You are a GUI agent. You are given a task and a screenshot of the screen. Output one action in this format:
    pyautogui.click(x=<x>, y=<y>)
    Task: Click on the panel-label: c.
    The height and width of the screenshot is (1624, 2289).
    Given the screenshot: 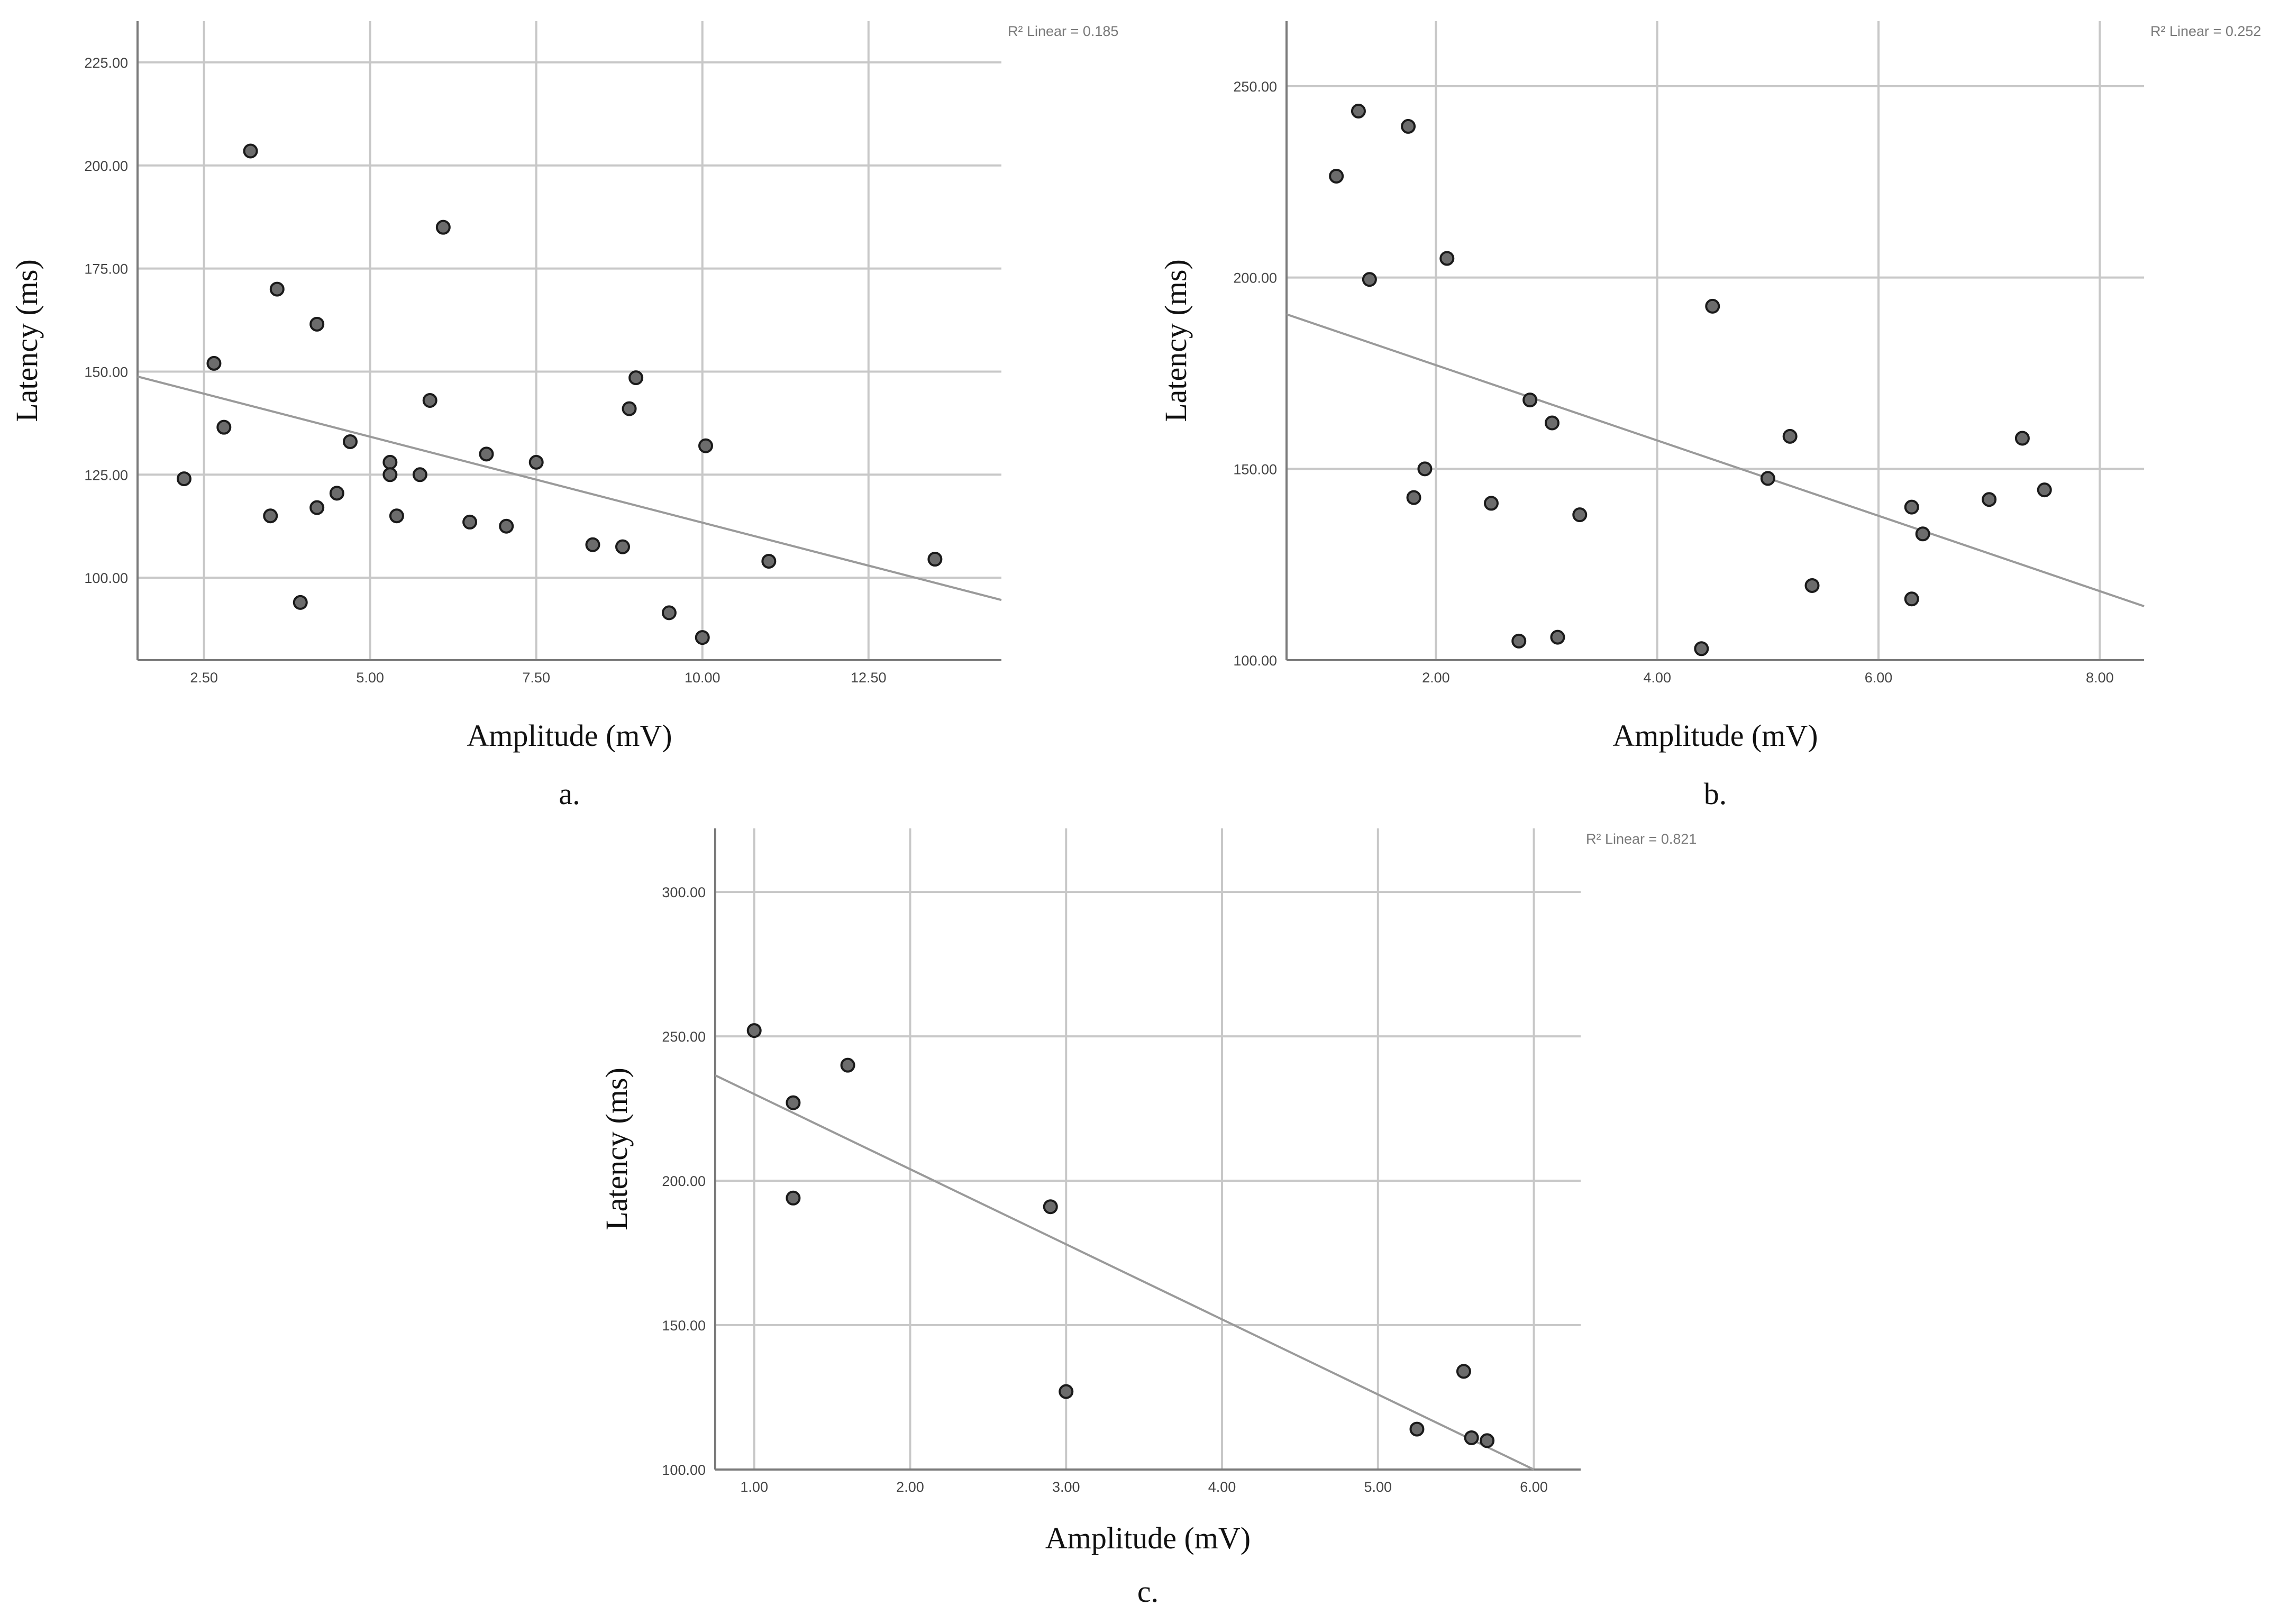 What is the action you would take?
    pyautogui.click(x=1148, y=1592)
    